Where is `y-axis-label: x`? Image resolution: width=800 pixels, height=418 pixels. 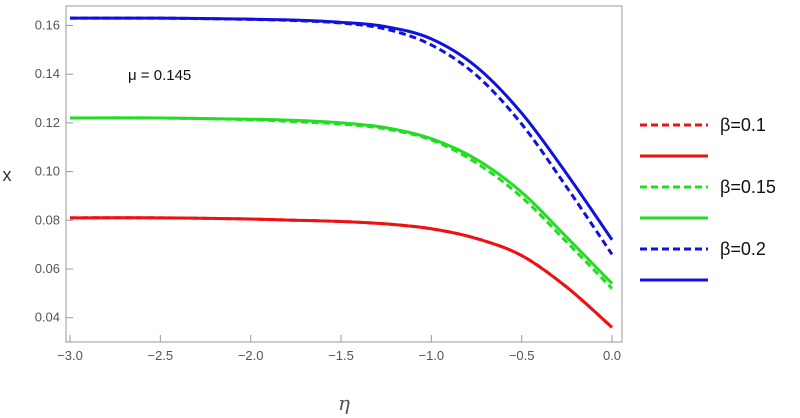 y-axis-label: x is located at coordinates (7, 175).